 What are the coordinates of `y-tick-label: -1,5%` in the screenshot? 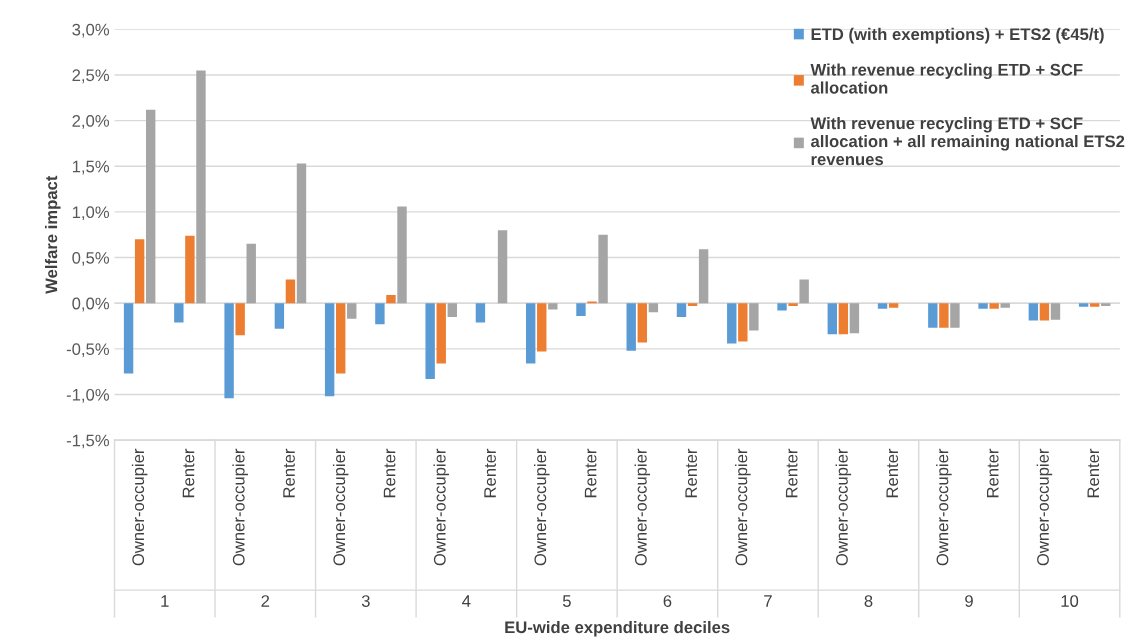 It's located at (88, 441).